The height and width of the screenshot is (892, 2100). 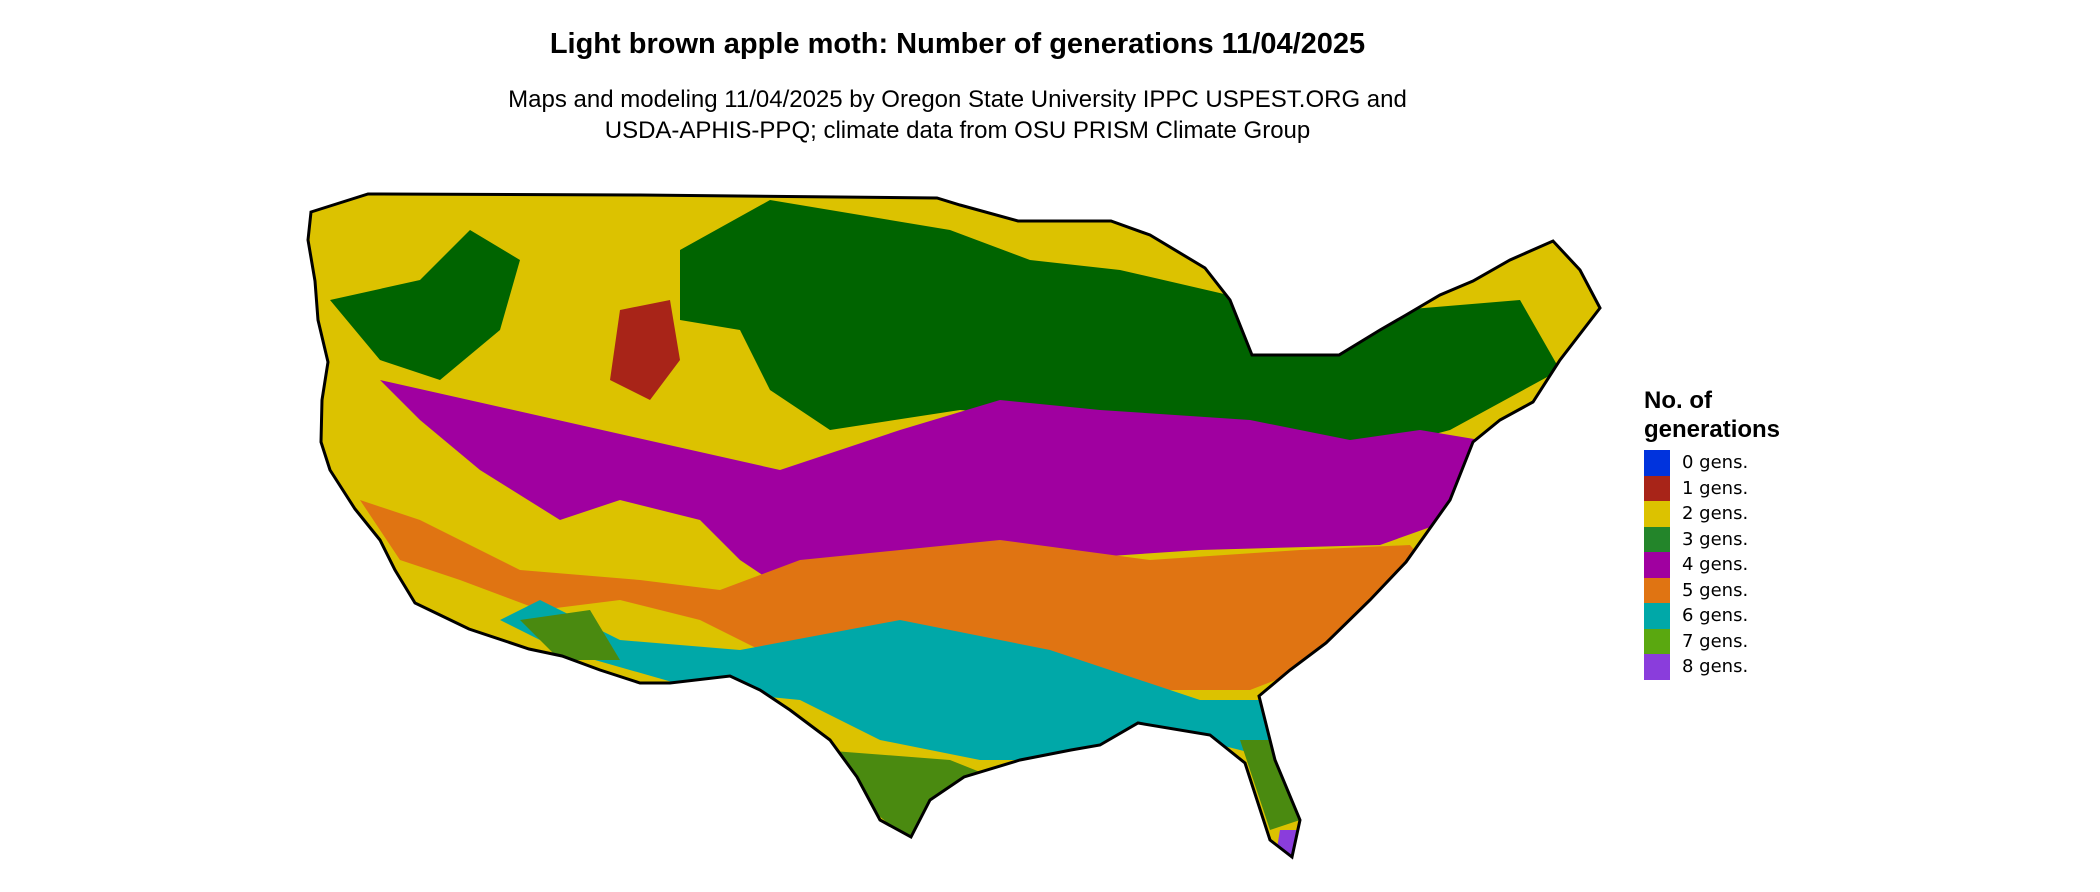 I want to click on legend-item: 7 gens., so click(x=1712, y=641).